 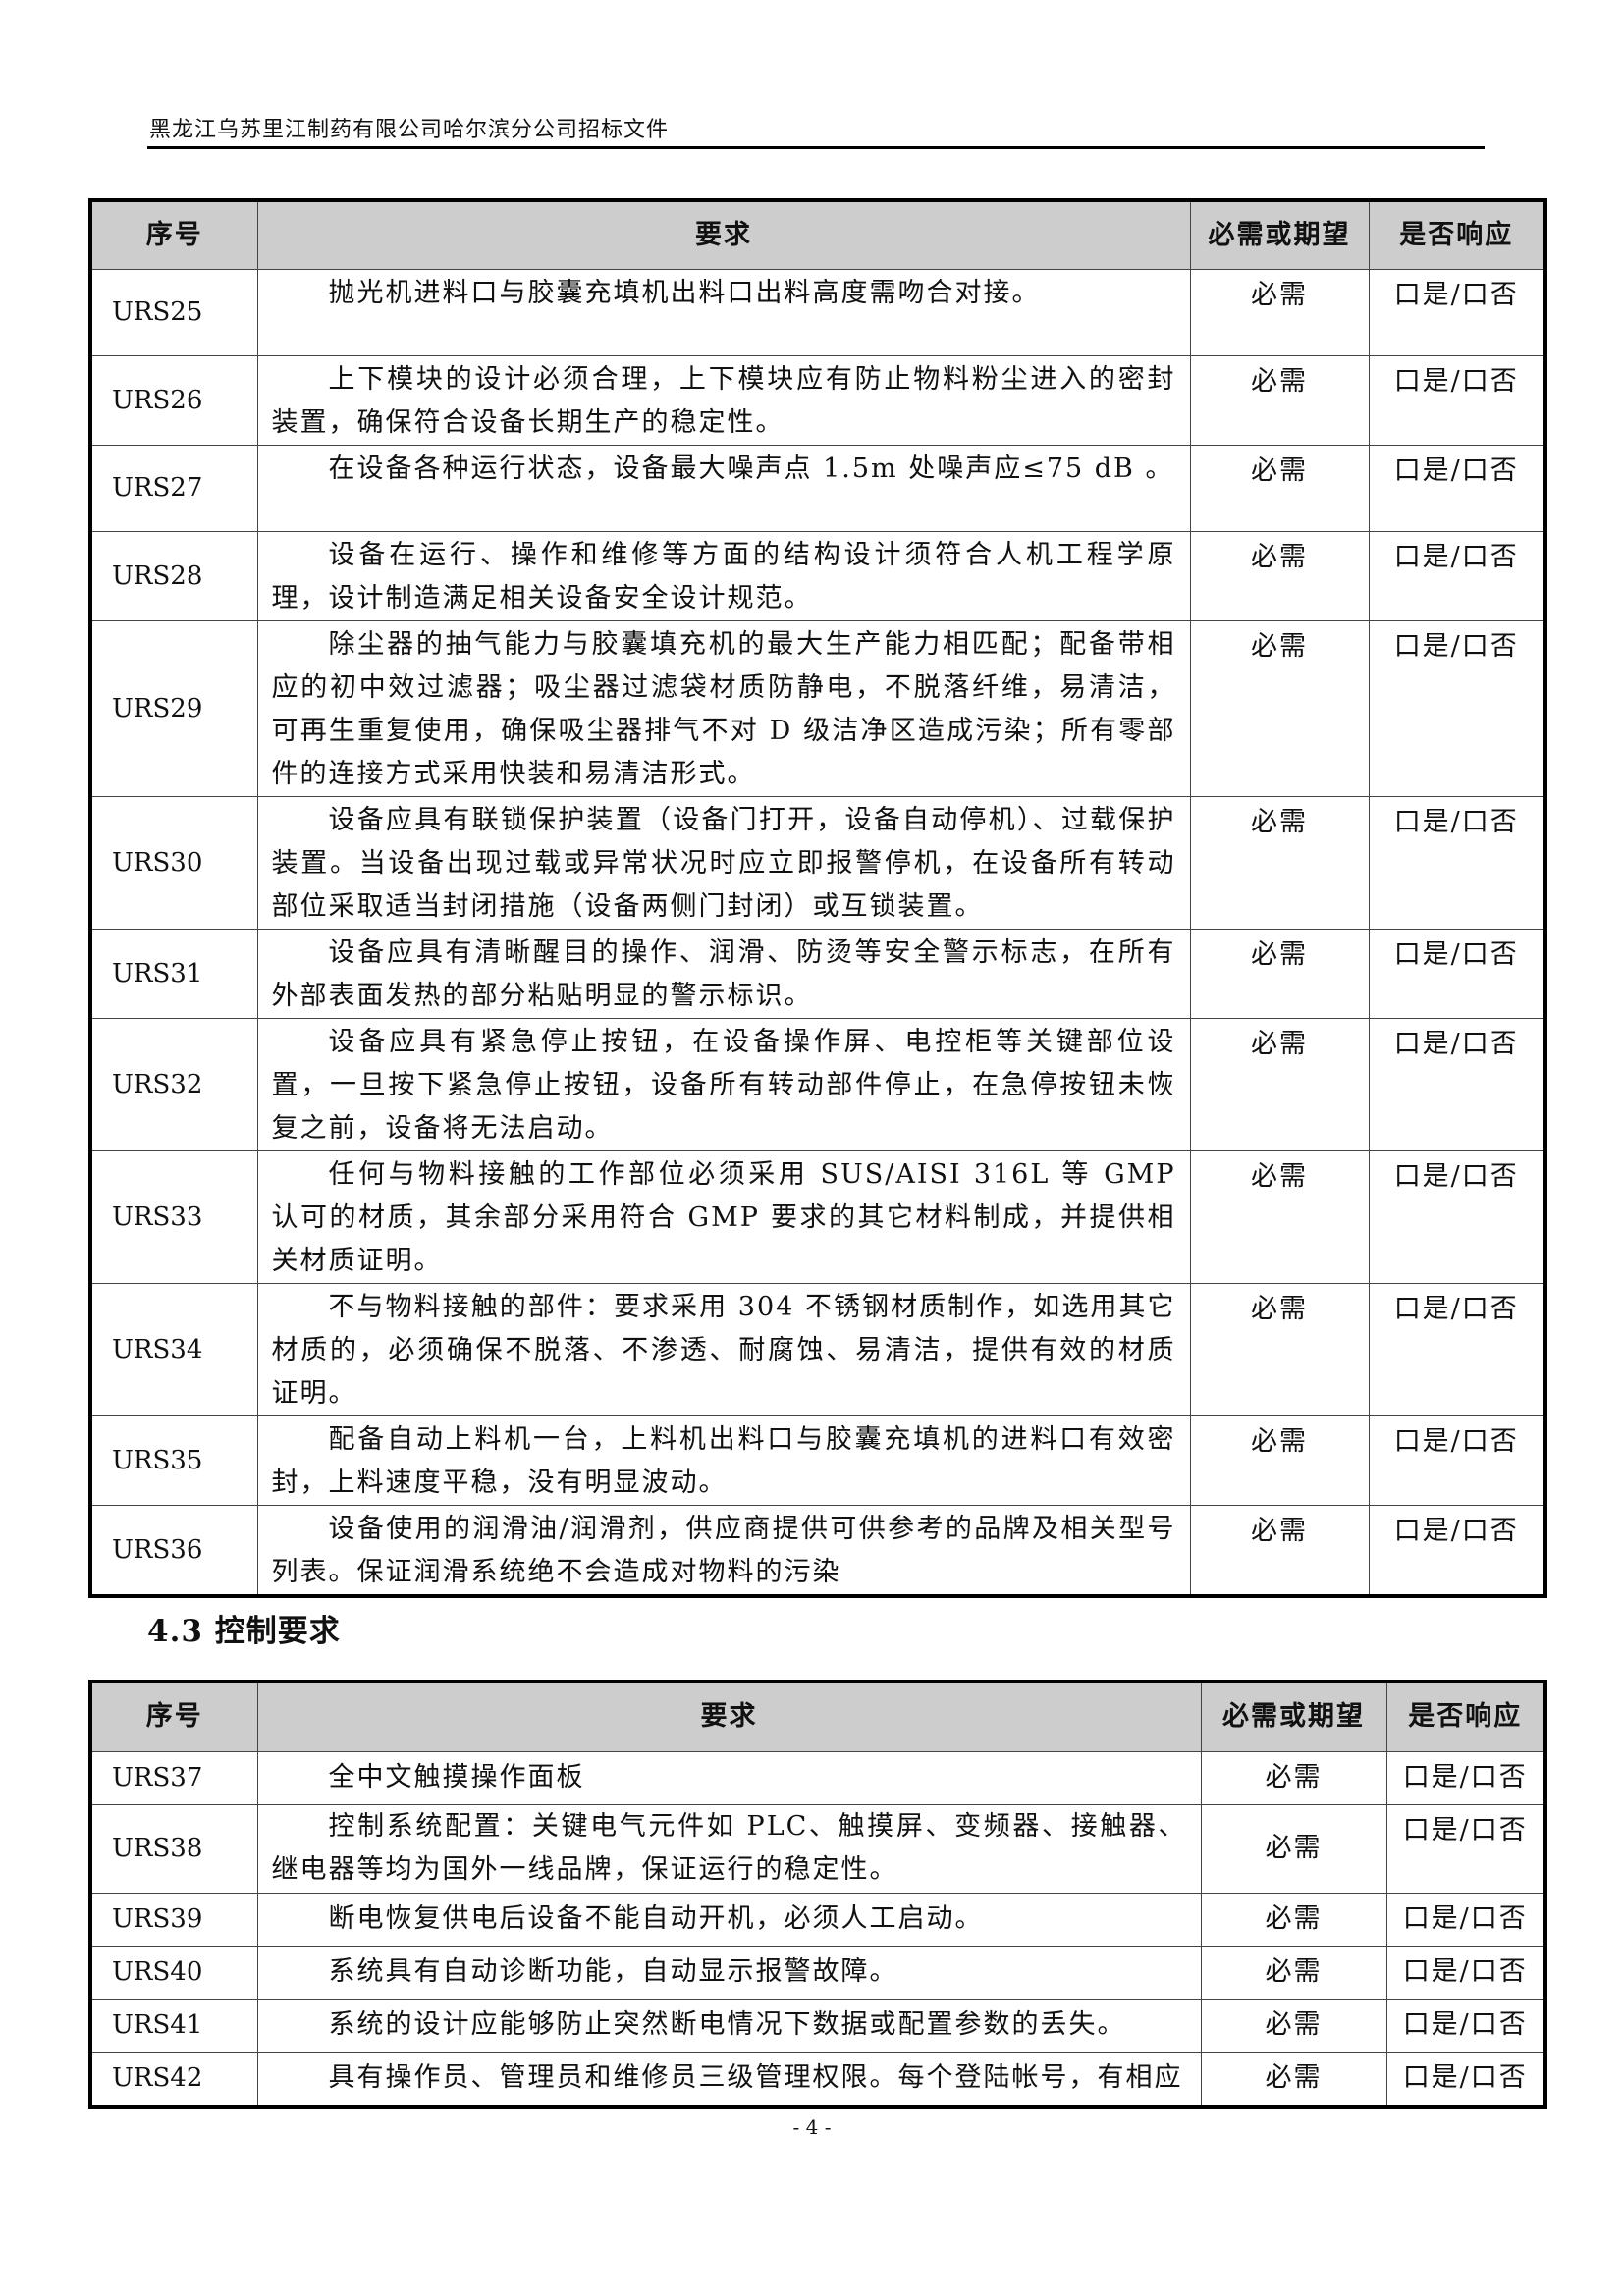 I want to click on page-number: - 4 -, so click(x=812, y=2127).